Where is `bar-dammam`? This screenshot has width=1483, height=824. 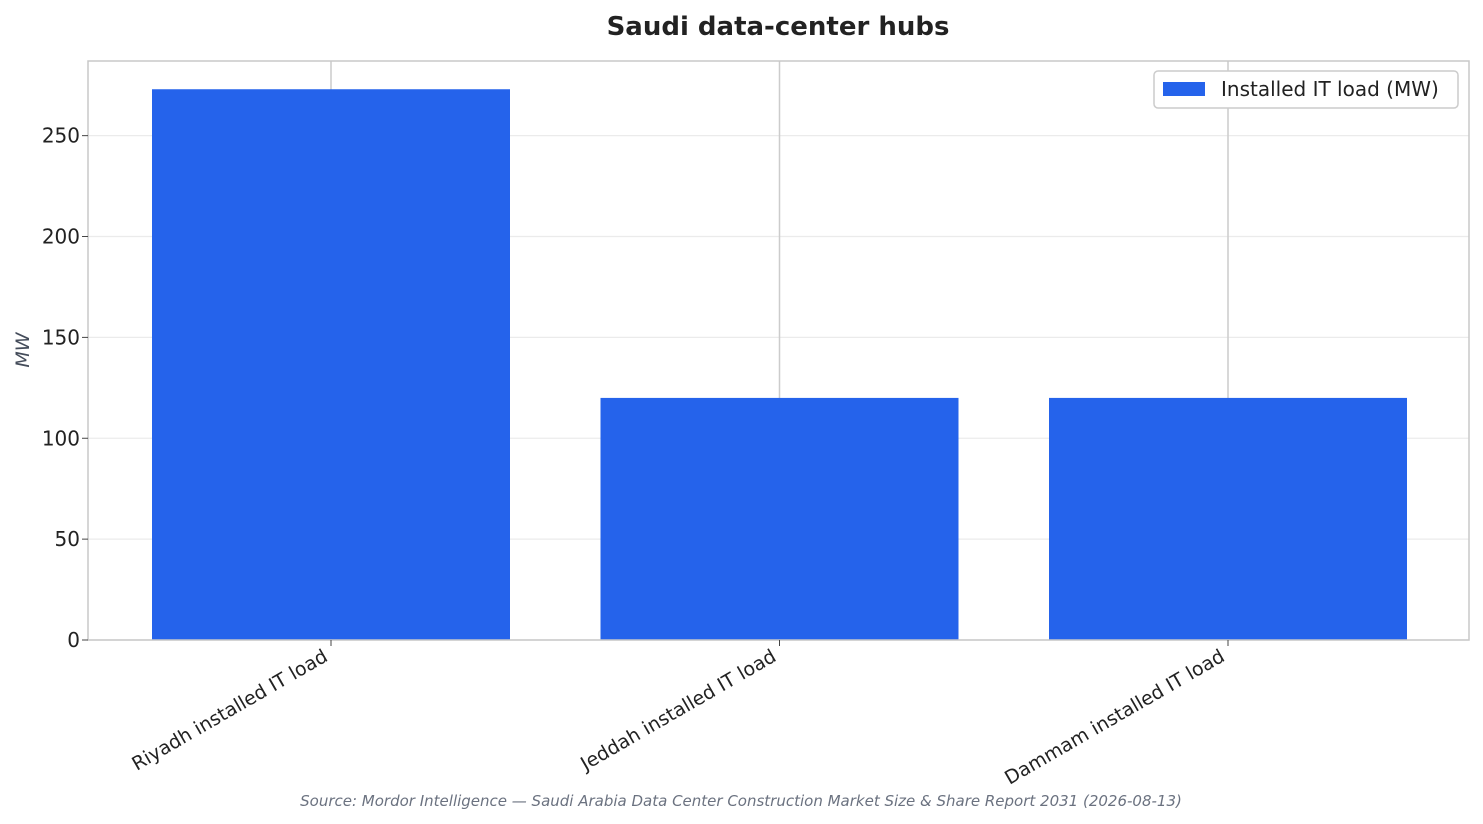
bar-dammam is located at coordinates (1228, 518).